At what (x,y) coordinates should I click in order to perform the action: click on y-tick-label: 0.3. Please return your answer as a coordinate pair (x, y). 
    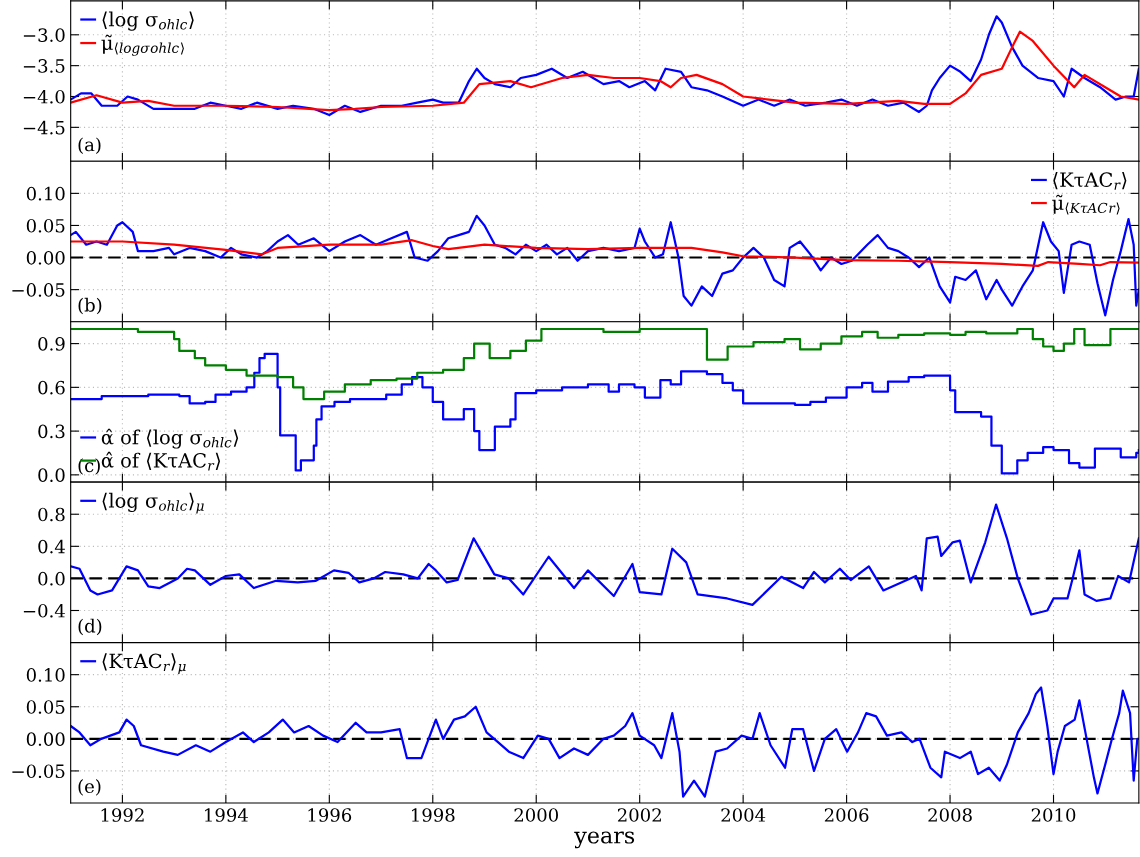
    Looking at the image, I should click on (51, 431).